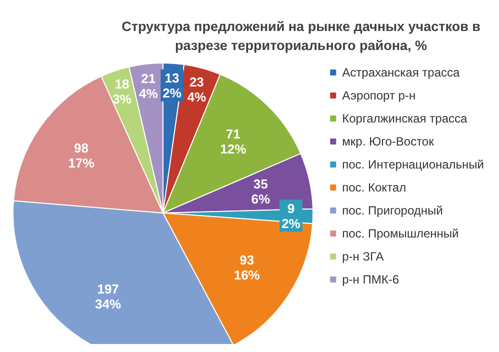 This screenshot has height=352, width=499. Describe the element at coordinates (81, 155) in the screenshot. I see `data-label: 98 17%` at that location.